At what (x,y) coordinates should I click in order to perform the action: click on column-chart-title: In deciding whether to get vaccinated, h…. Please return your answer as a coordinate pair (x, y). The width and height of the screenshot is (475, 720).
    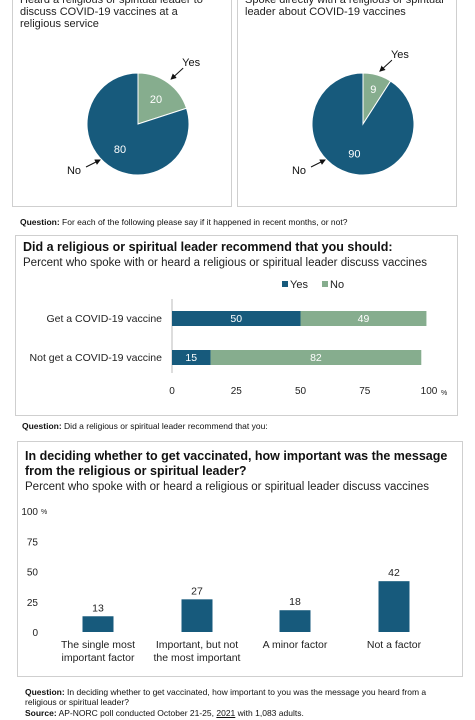
    Looking at the image, I should click on (236, 463).